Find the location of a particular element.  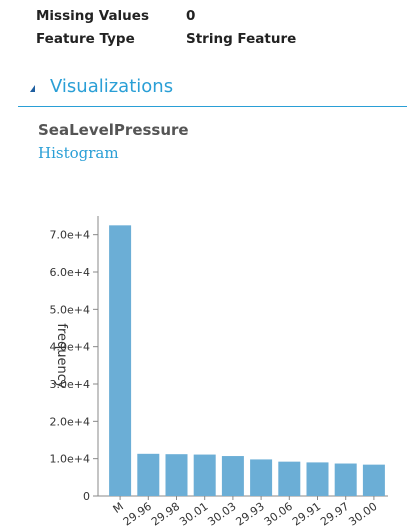

x-tick-label: 30.06 is located at coordinates (278, 514).